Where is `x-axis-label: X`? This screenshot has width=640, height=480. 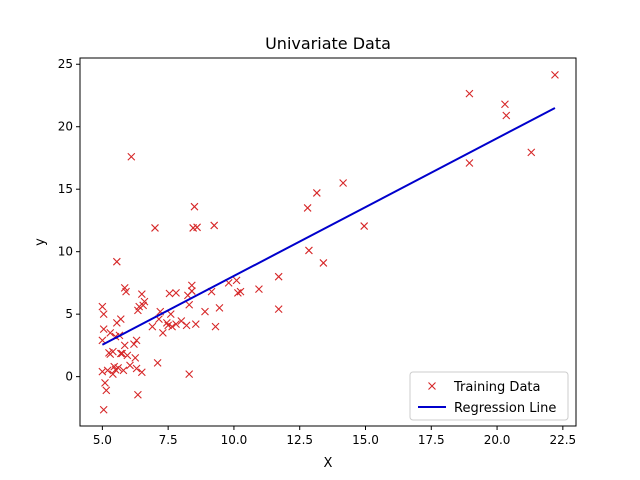 x-axis-label: X is located at coordinates (328, 463).